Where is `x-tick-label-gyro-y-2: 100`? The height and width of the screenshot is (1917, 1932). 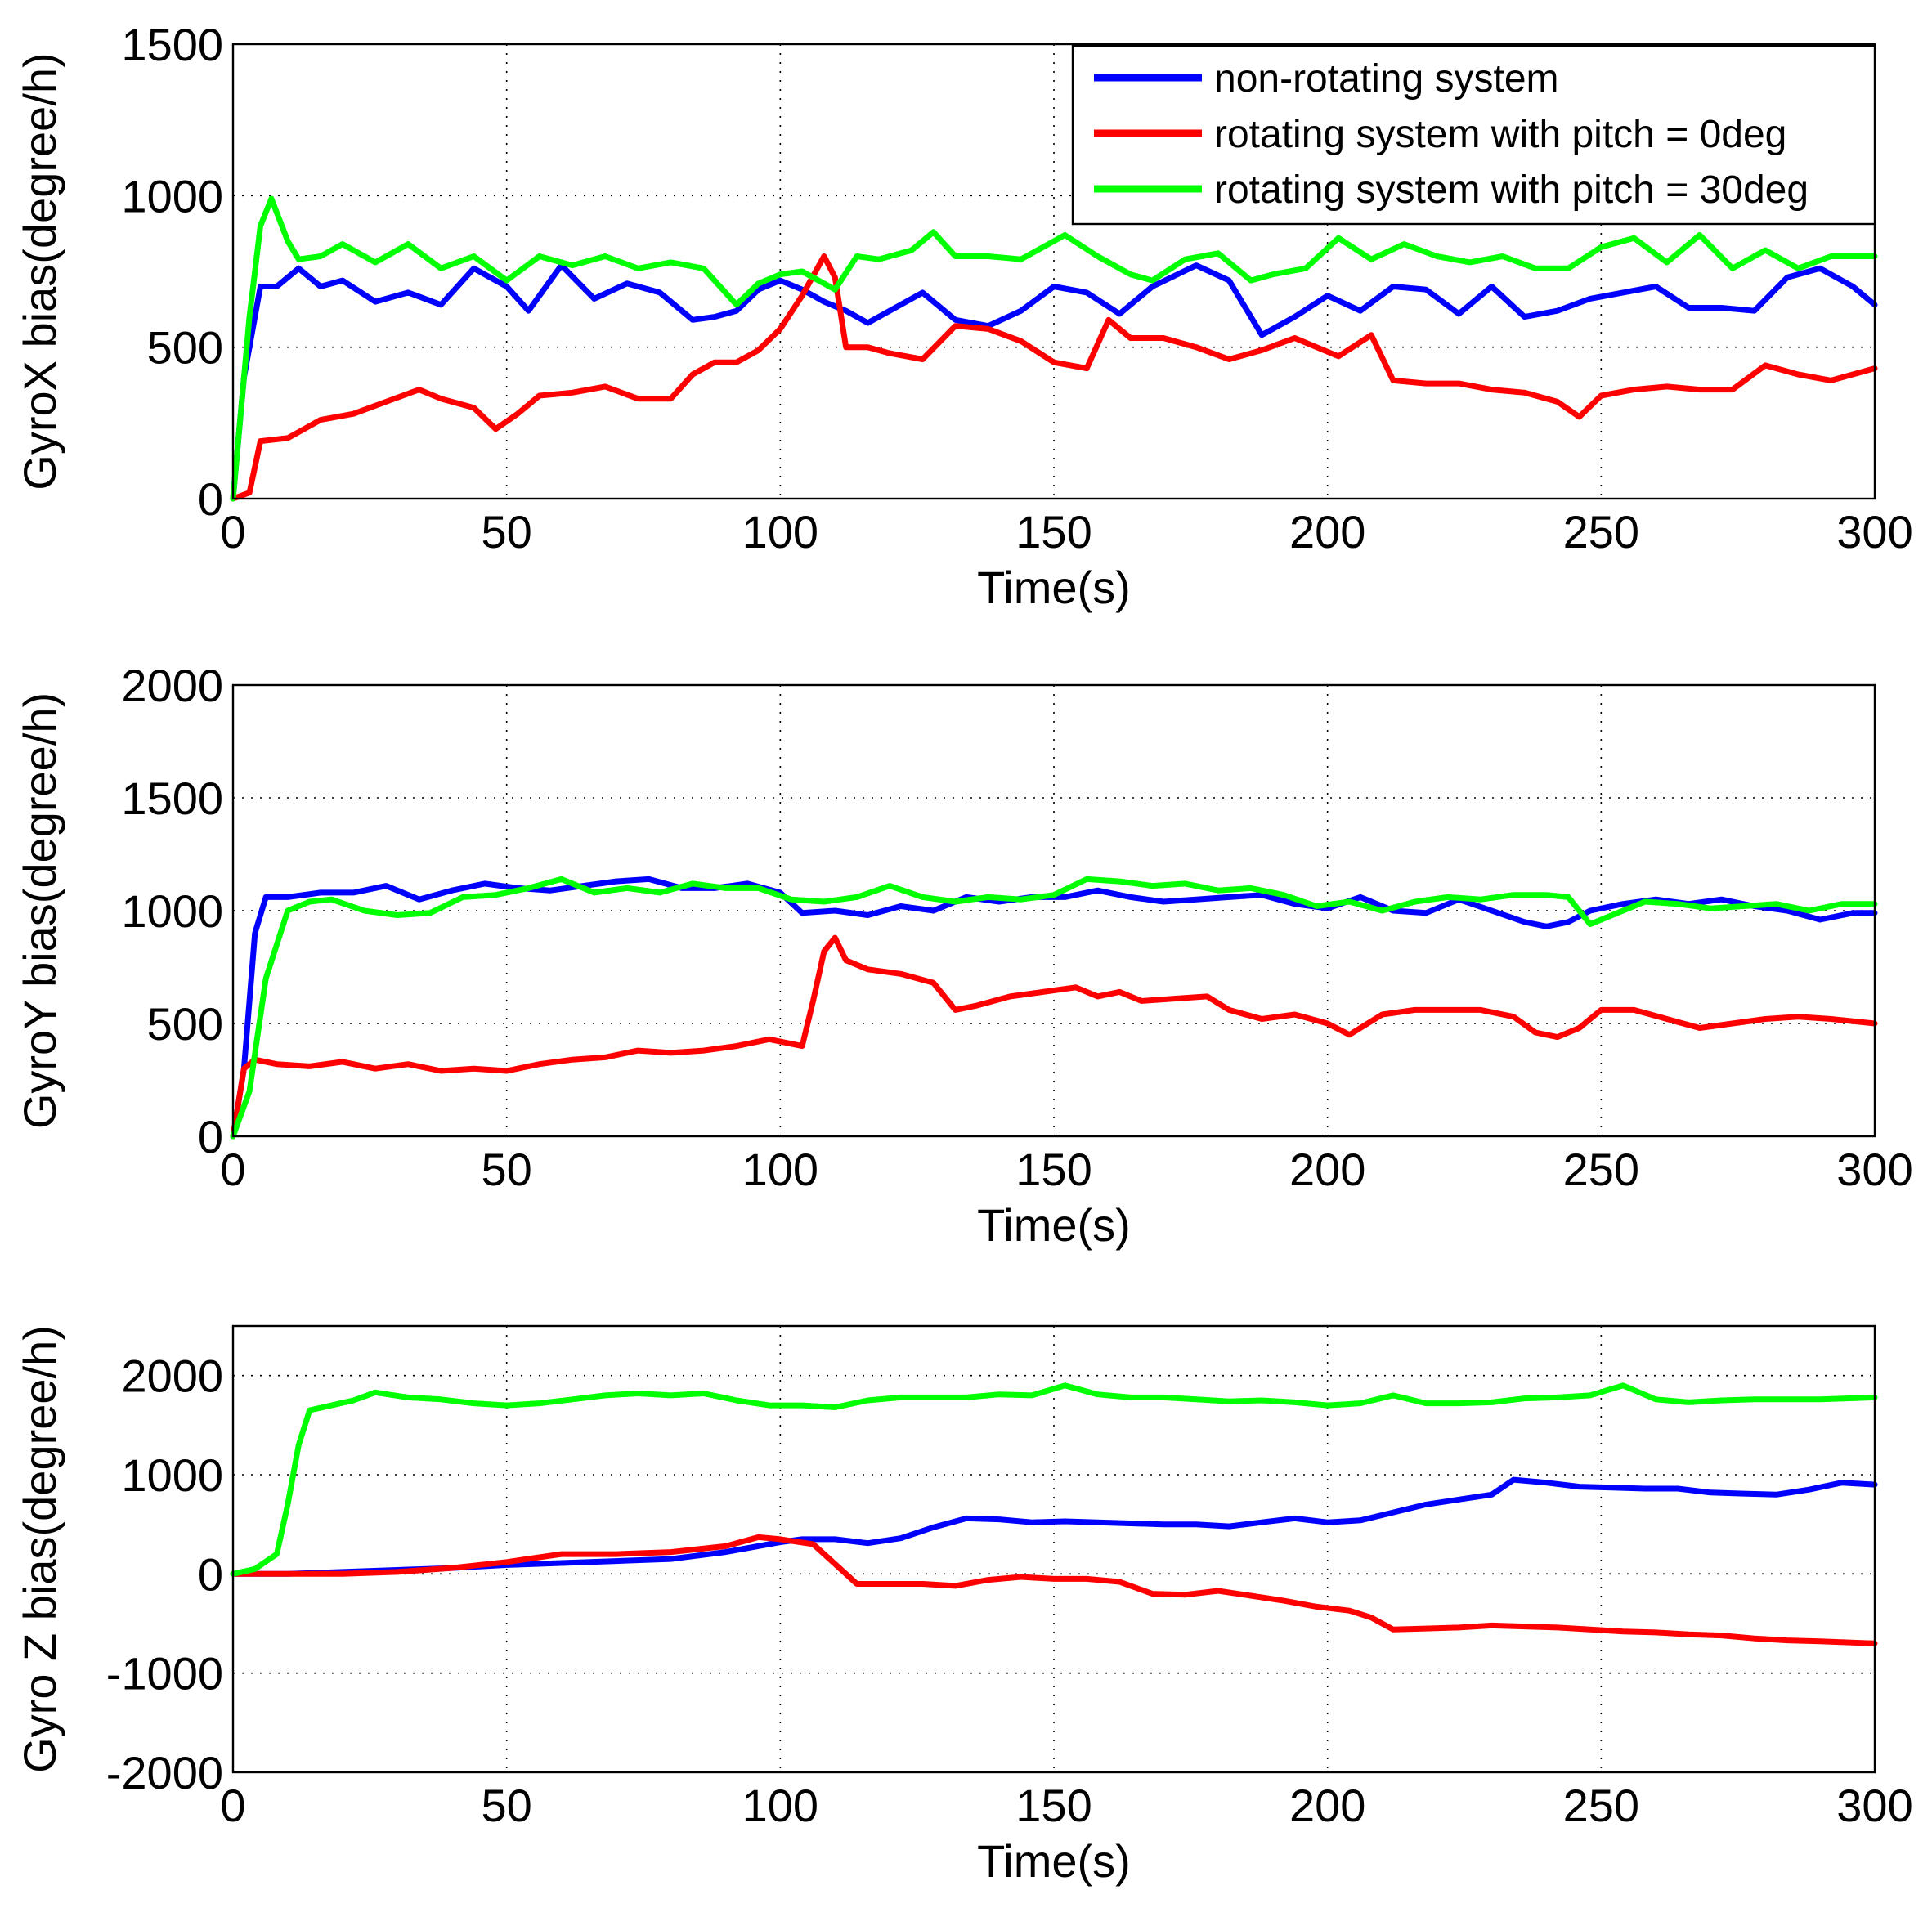 x-tick-label-gyro-y-2: 100 is located at coordinates (780, 1169).